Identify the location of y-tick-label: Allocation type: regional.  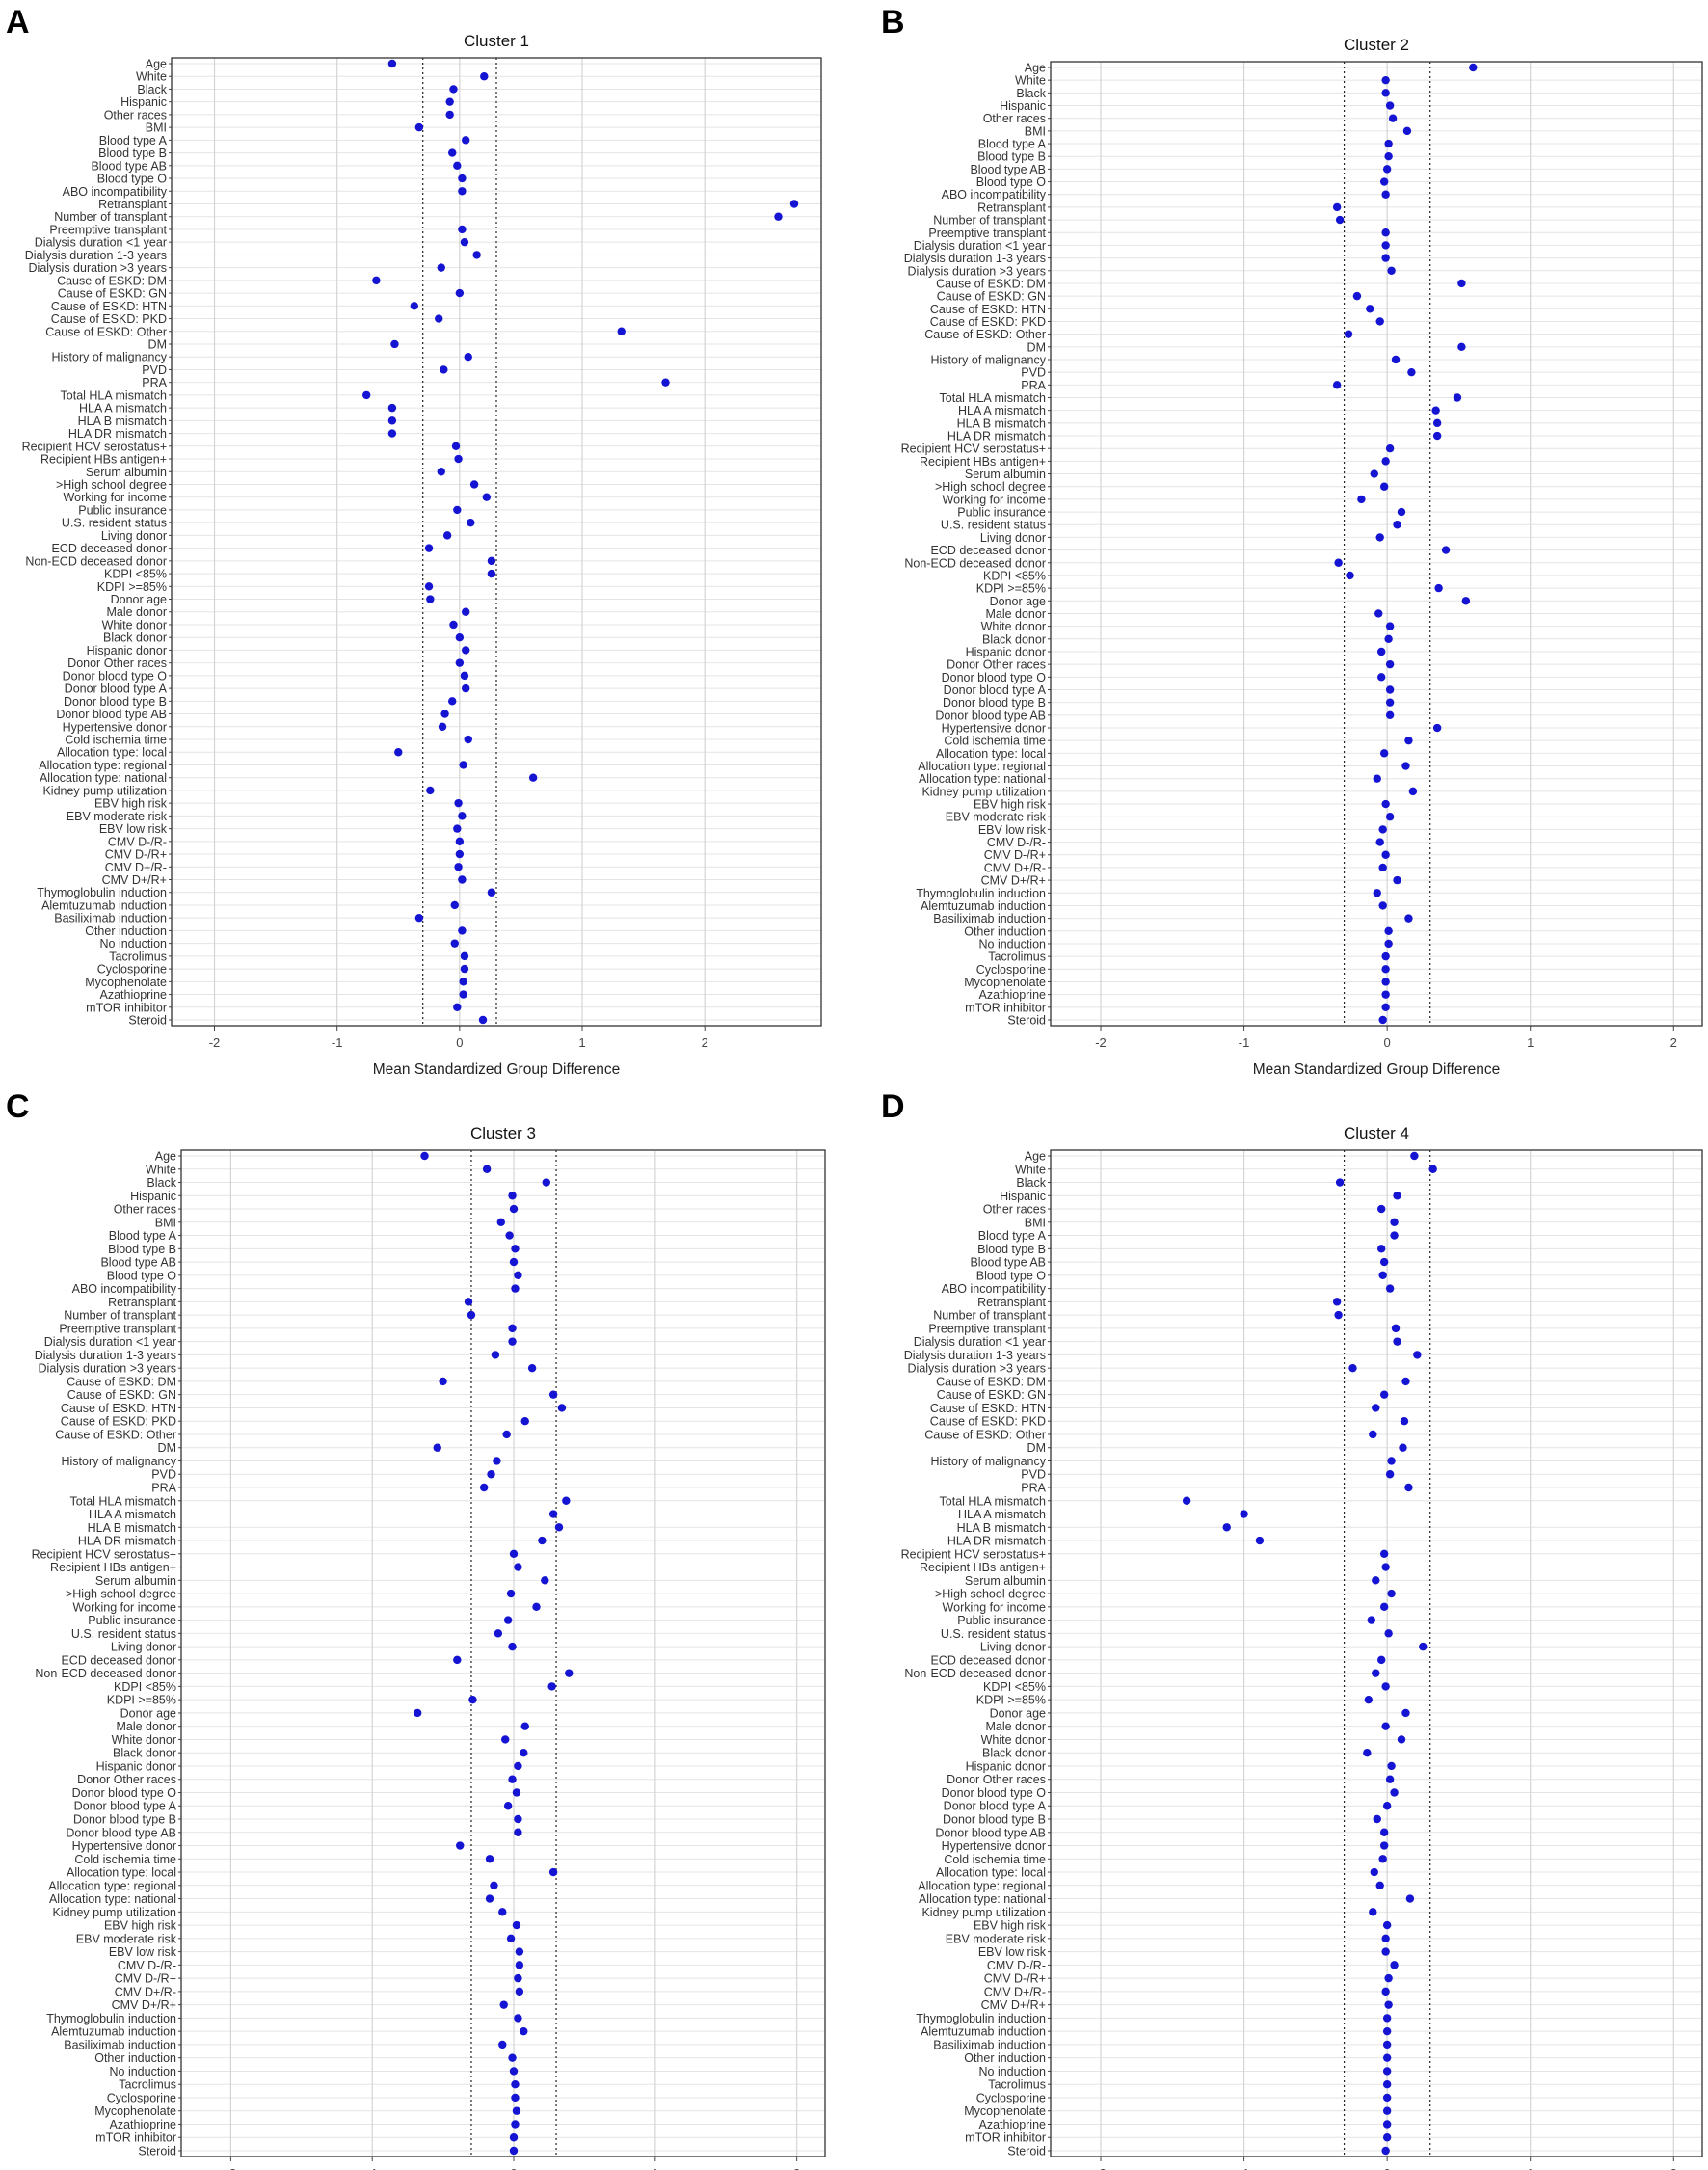
(982, 766).